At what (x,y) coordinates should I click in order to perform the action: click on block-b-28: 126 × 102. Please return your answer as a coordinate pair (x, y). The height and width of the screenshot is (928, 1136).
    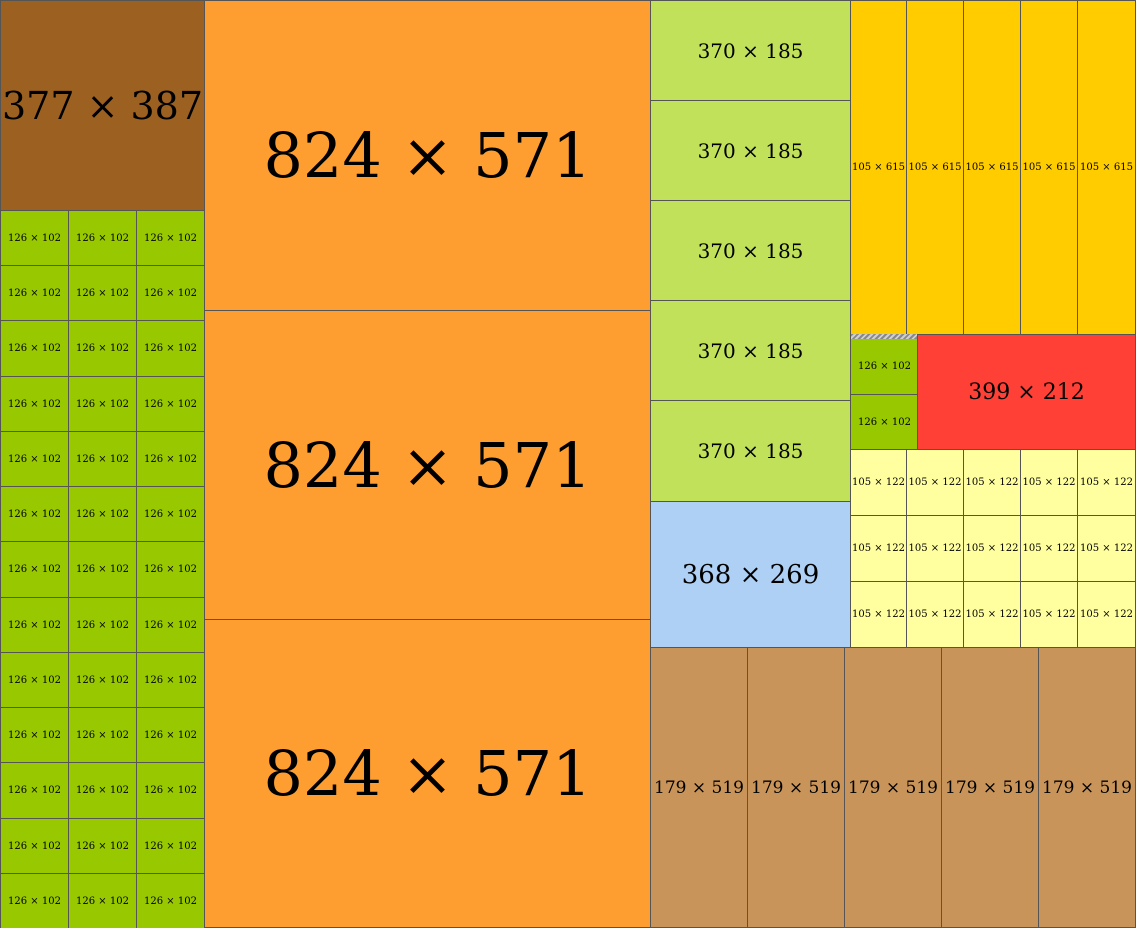
    Looking at the image, I should click on (34, 735).